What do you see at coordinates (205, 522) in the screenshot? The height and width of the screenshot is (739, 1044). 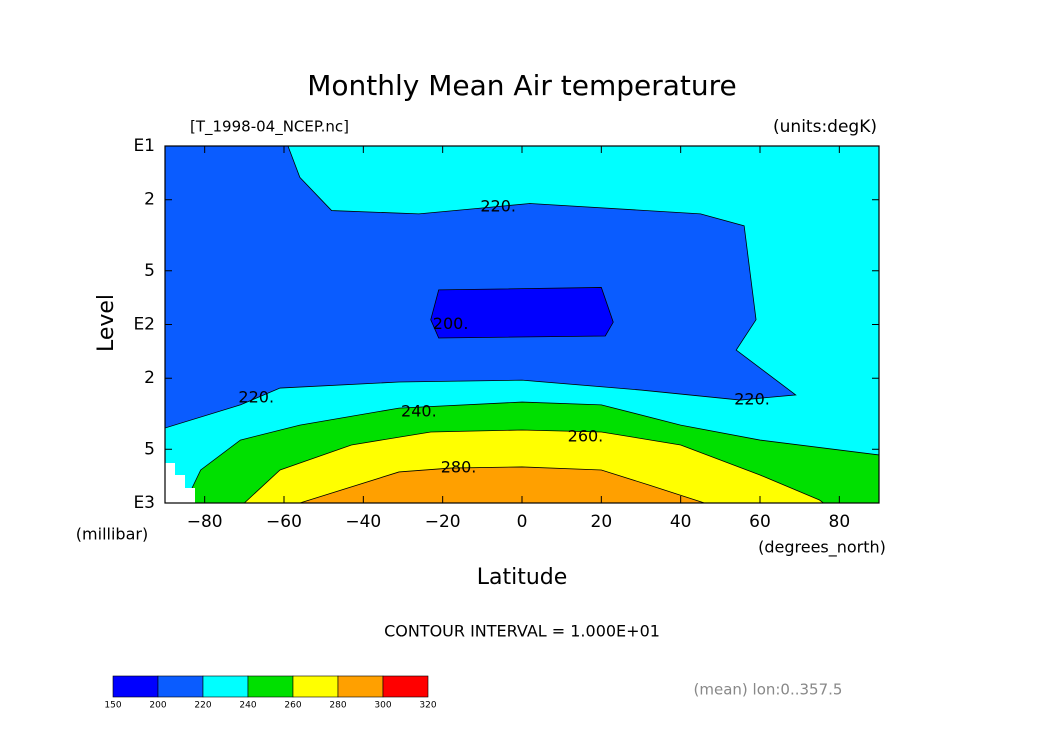 I see `x-tick-label: −80` at bounding box center [205, 522].